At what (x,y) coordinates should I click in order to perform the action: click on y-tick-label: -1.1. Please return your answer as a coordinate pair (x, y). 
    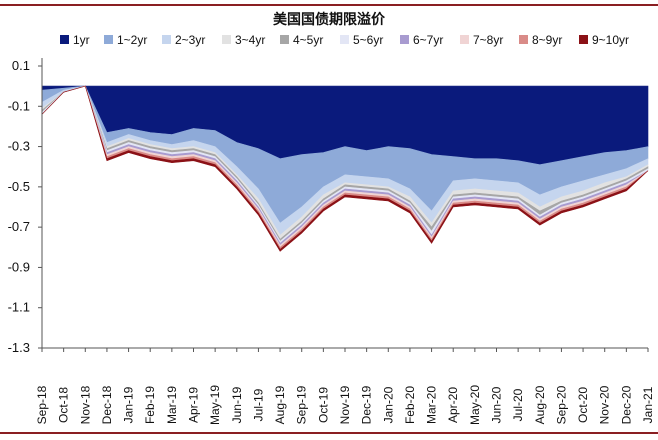
    Looking at the image, I should click on (19, 307).